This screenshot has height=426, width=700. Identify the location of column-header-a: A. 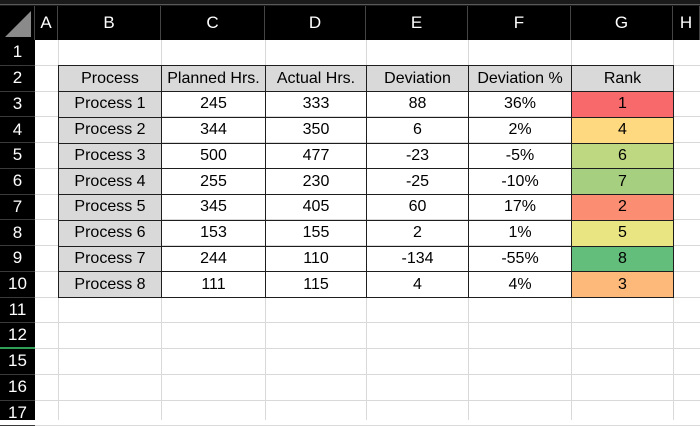
(46, 23).